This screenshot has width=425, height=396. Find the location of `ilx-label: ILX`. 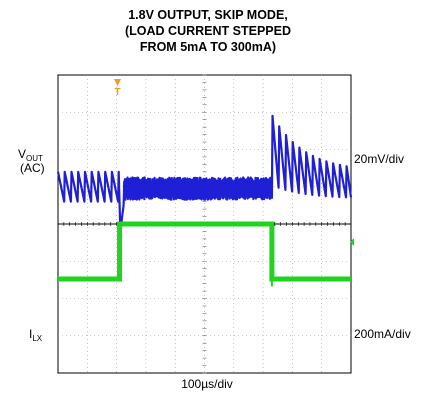

ilx-label: ILX is located at coordinates (36, 335).